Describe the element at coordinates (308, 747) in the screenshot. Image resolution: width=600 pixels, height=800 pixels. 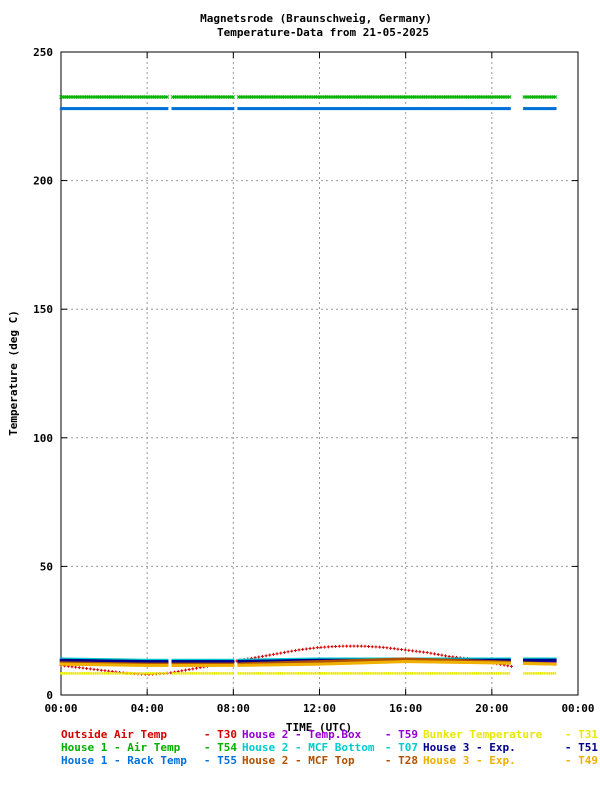
I see `legend-entry-name: House 2 - MCF Bottom` at that location.